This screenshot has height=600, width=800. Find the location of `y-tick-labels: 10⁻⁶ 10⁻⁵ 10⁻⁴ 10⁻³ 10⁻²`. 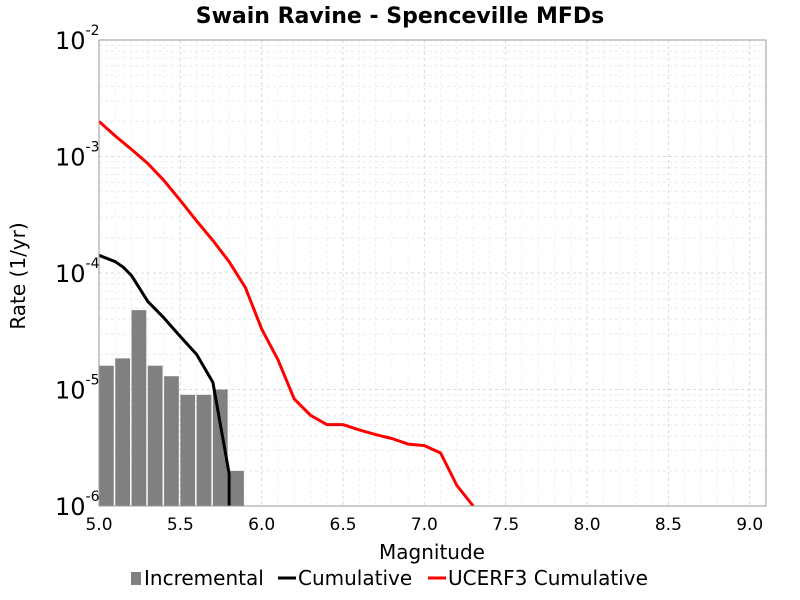

y-tick-labels: 10⁻⁶ 10⁻⁵ 10⁻⁴ 10⁻³ 10⁻² is located at coordinates (77, 272).